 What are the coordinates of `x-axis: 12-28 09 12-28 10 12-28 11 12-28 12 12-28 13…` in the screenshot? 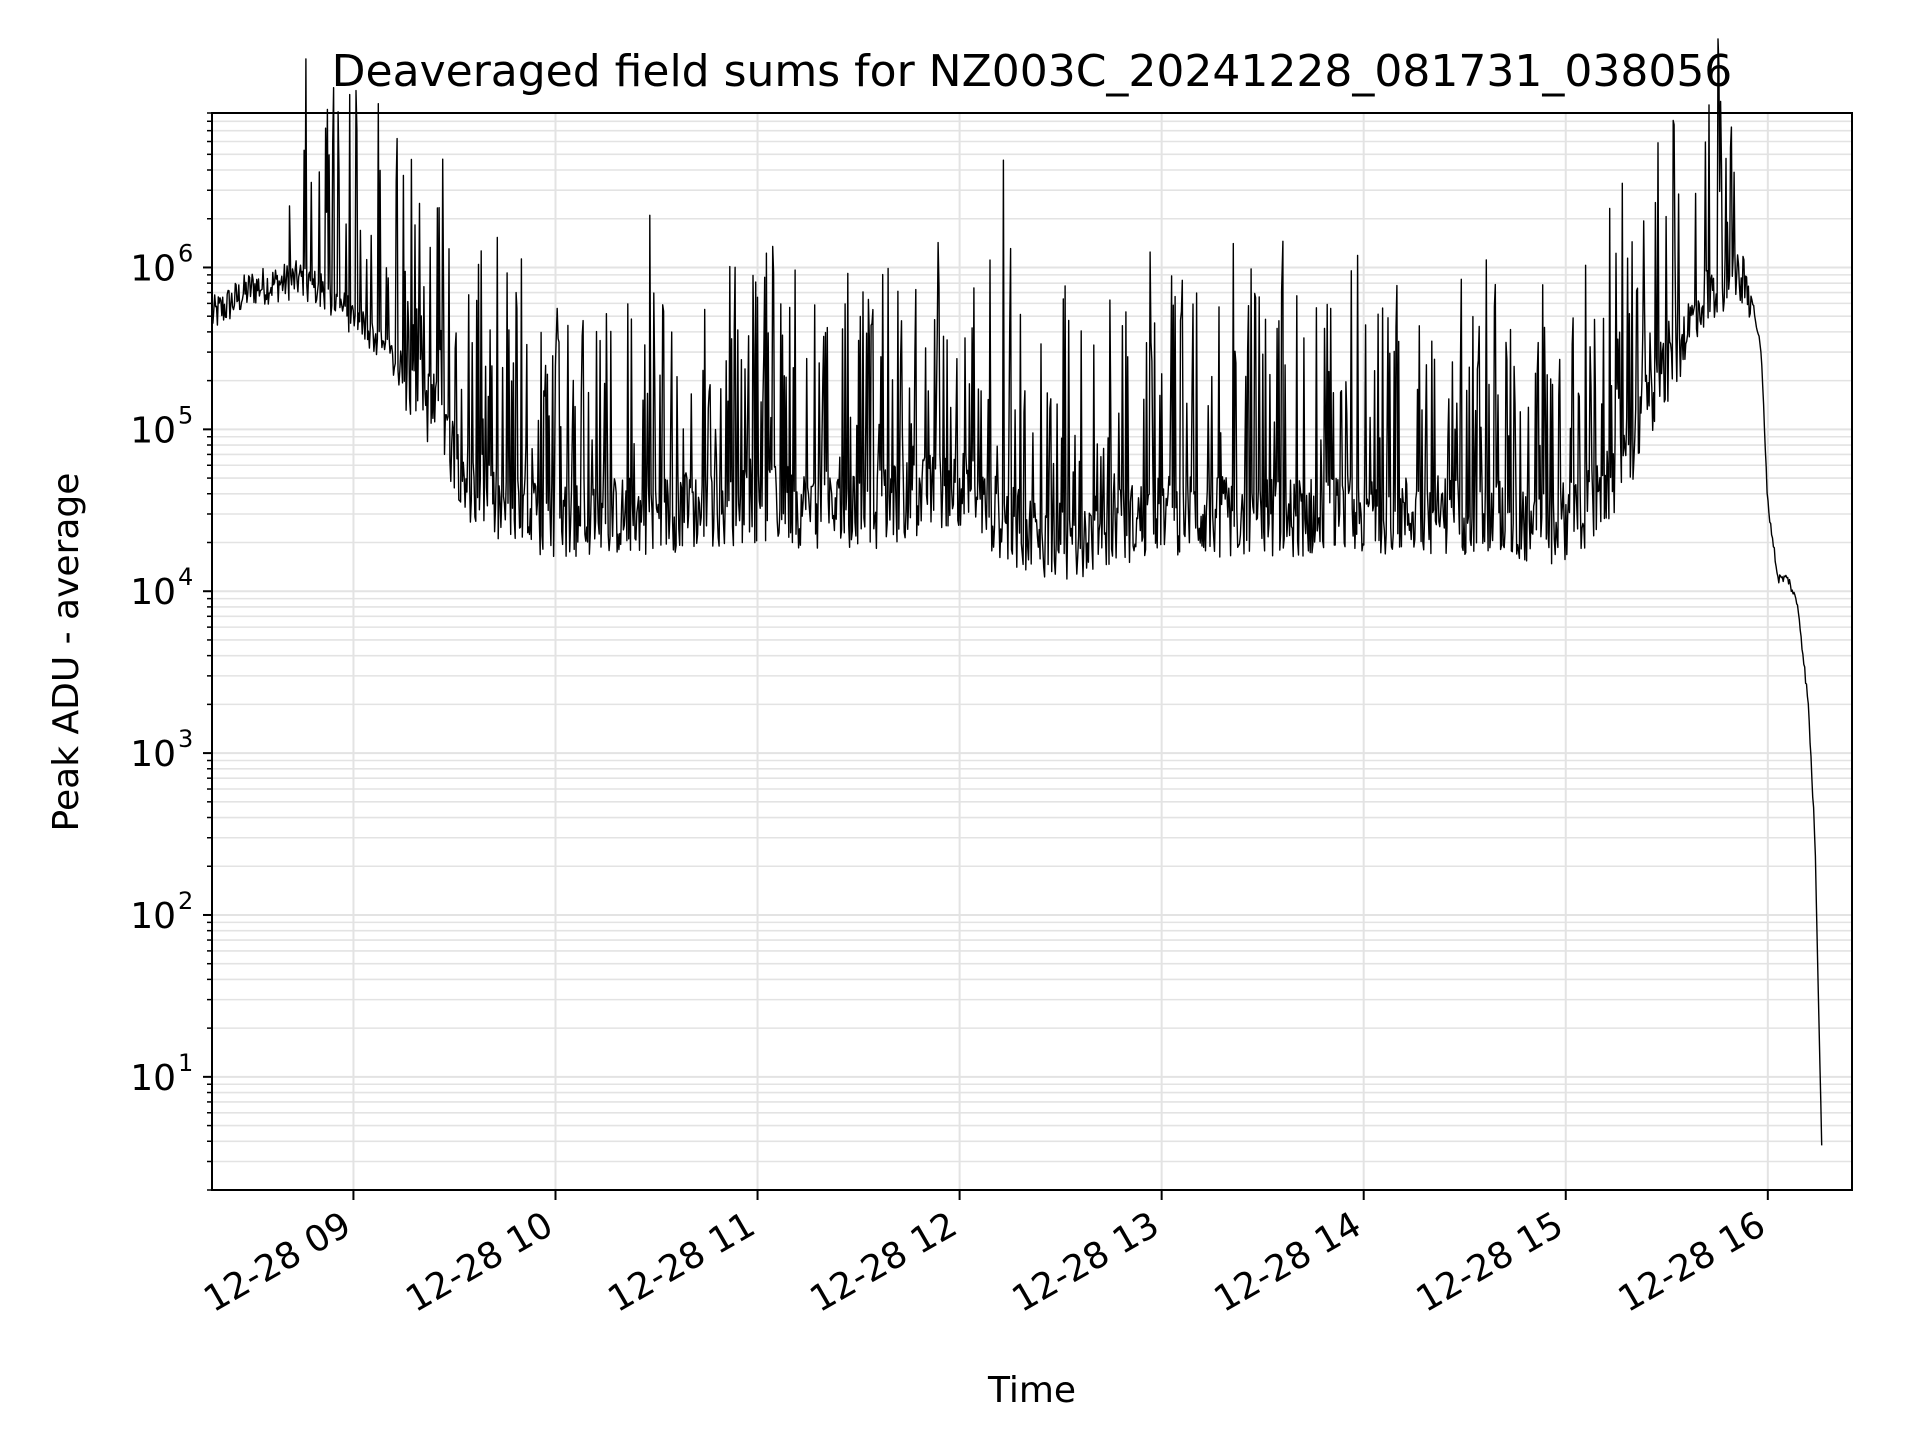 It's located at (984, 1255).